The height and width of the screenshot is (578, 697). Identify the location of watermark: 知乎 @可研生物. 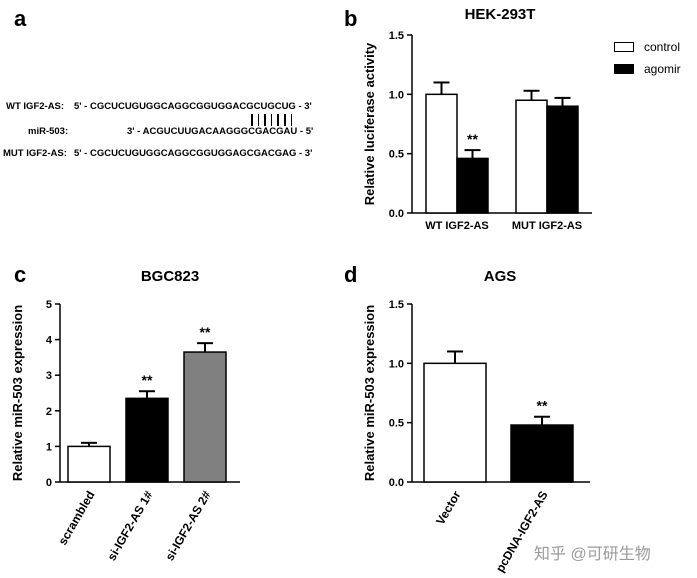
(592, 554).